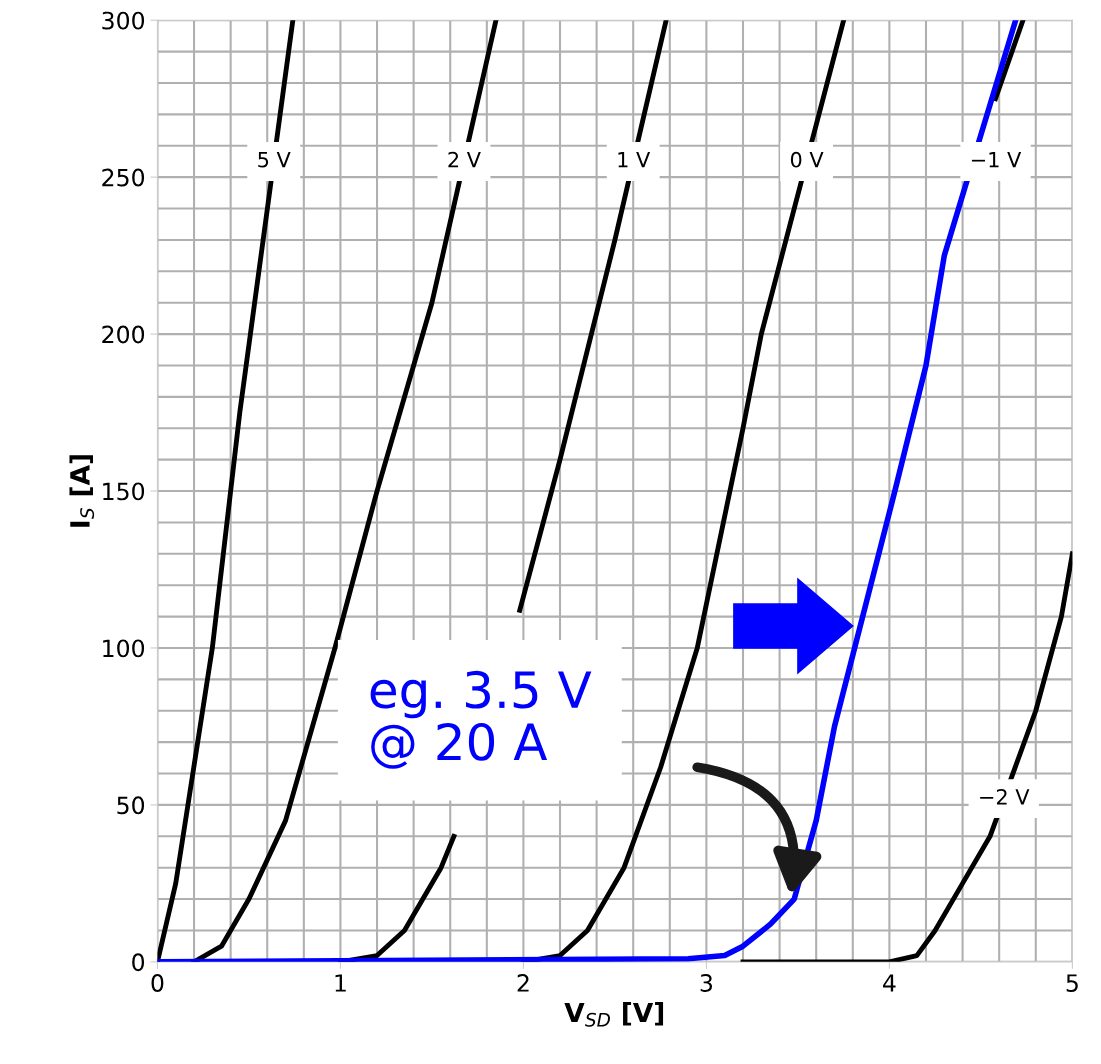 This screenshot has width=1101, height=1064. Describe the element at coordinates (157, 983) in the screenshot. I see `x-tick-label: 0` at that location.